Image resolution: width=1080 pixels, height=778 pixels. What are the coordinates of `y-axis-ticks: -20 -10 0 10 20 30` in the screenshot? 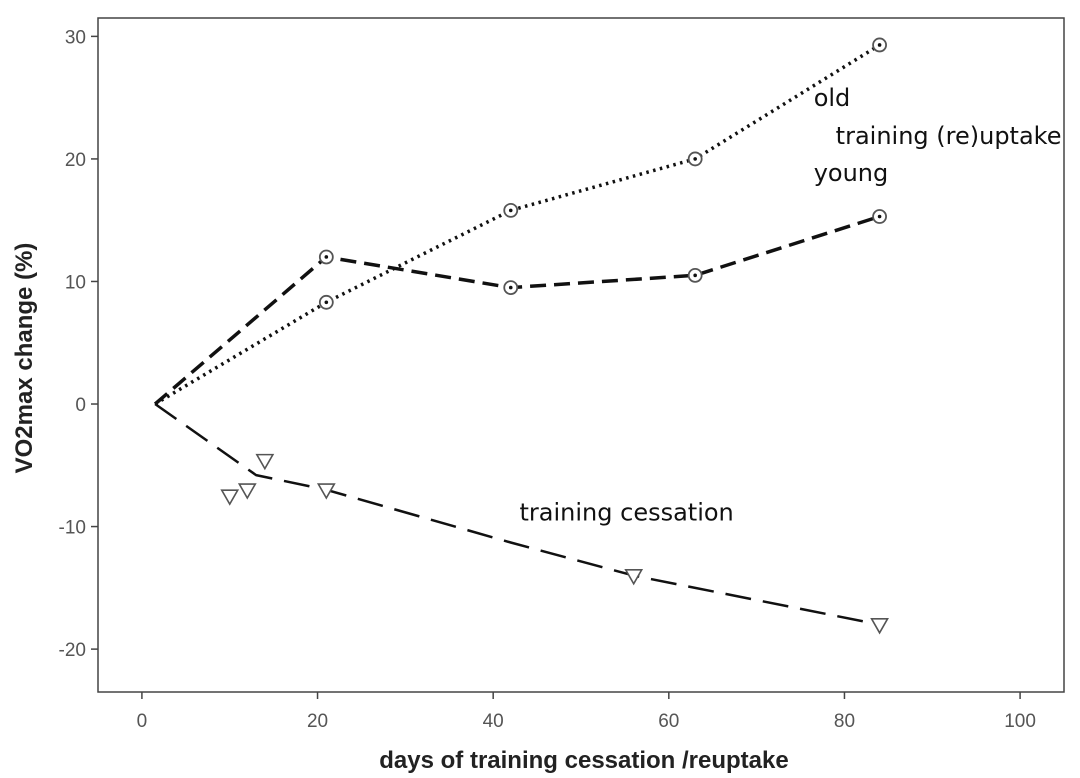 It's located at (78, 344).